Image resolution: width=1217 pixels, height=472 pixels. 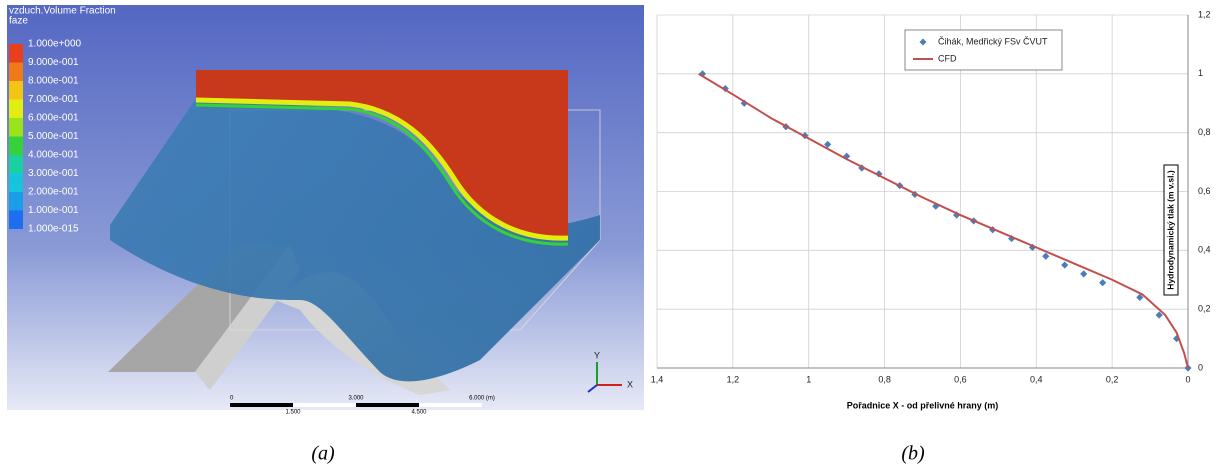 I want to click on legend-box, so click(x=983, y=50).